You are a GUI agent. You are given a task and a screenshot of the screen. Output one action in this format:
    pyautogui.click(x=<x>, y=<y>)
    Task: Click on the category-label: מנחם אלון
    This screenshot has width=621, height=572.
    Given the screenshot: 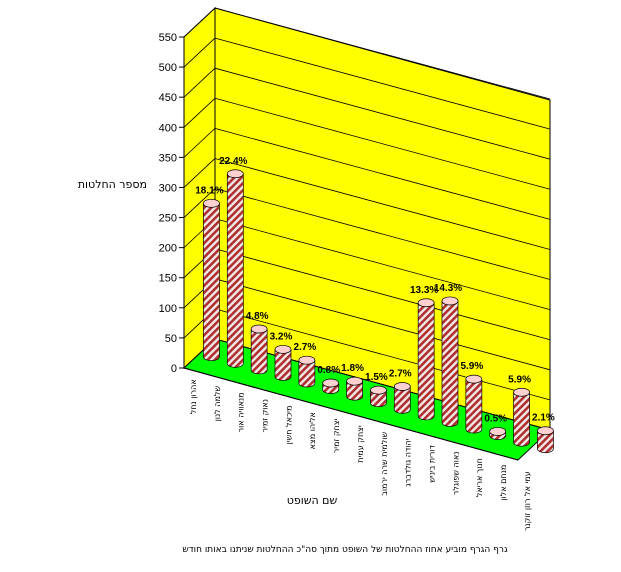 What is the action you would take?
    pyautogui.click(x=503, y=483)
    